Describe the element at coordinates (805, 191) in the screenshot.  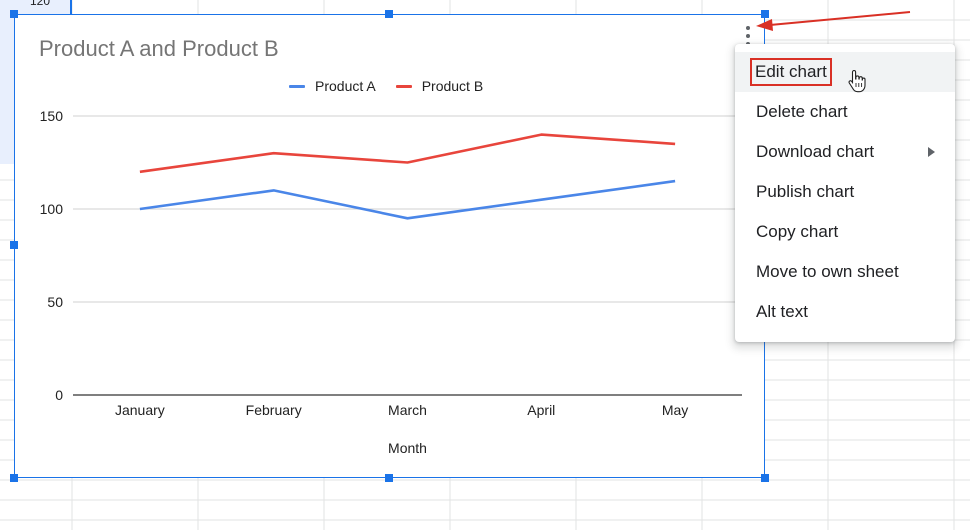
I see `menu-item-label: Publish chart` at that location.